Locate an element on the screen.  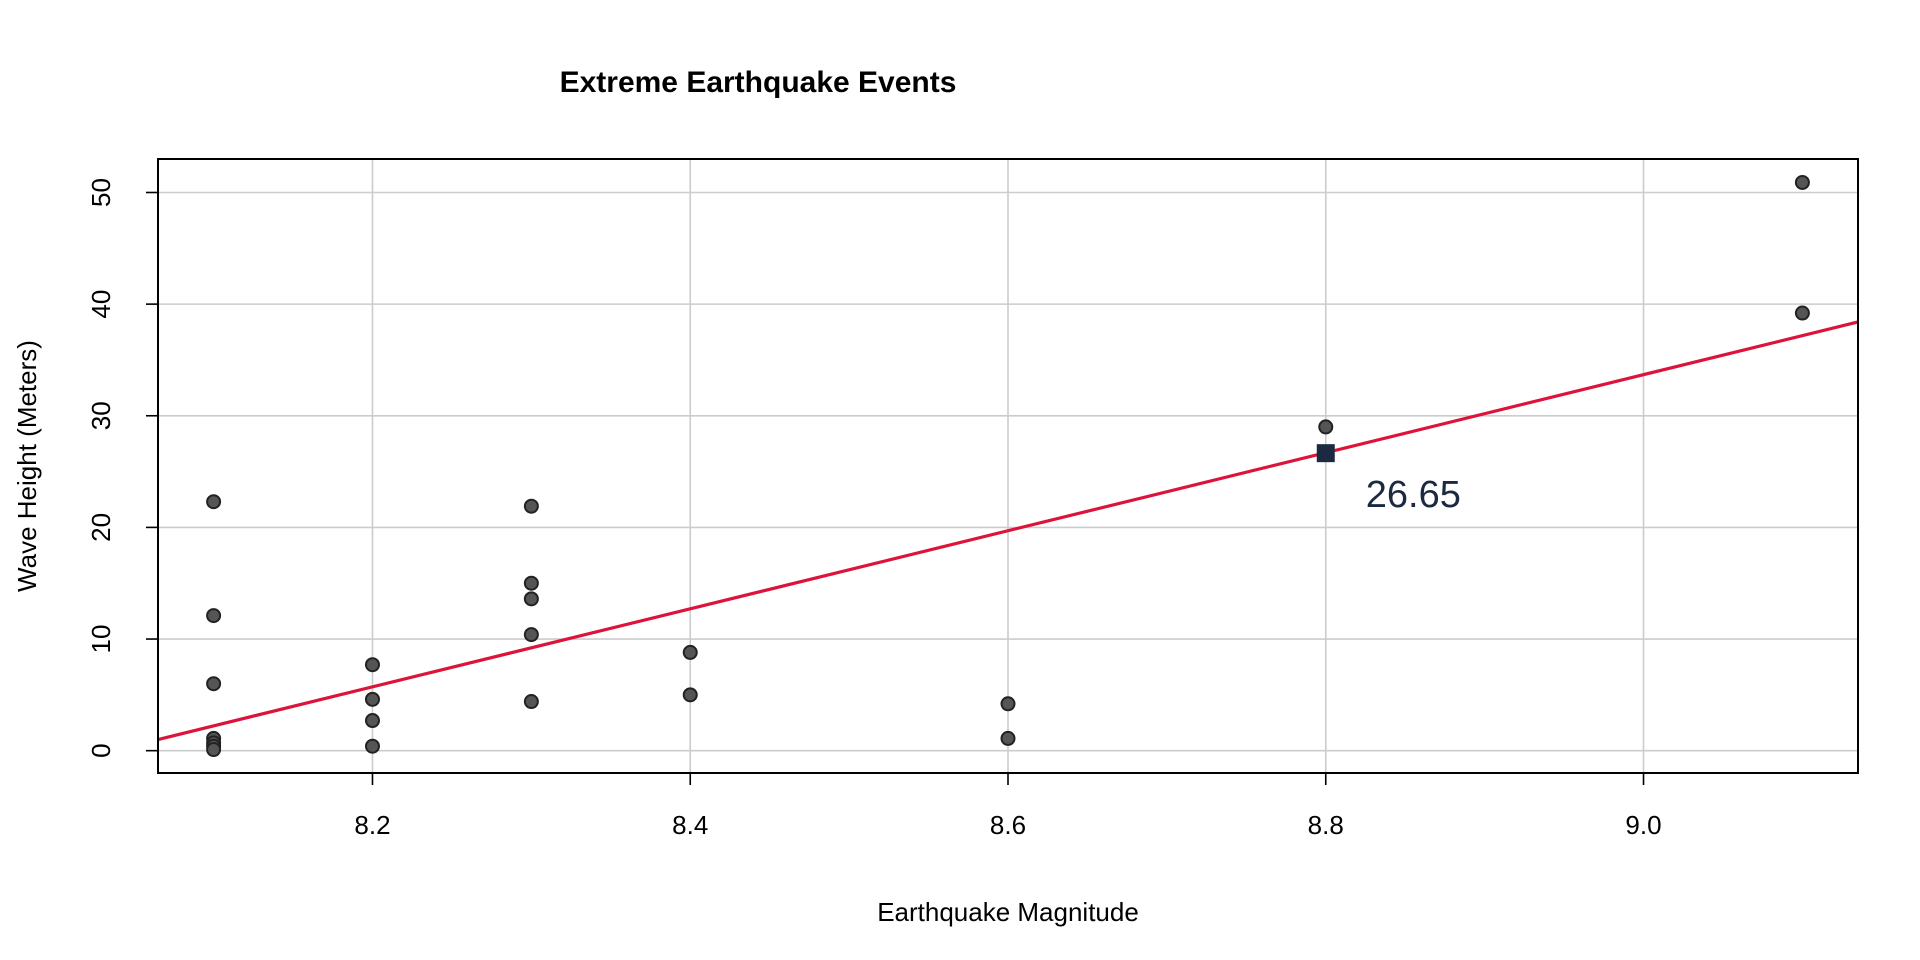
x-axis-label: Earthquake Magnitude is located at coordinates (1008, 912).